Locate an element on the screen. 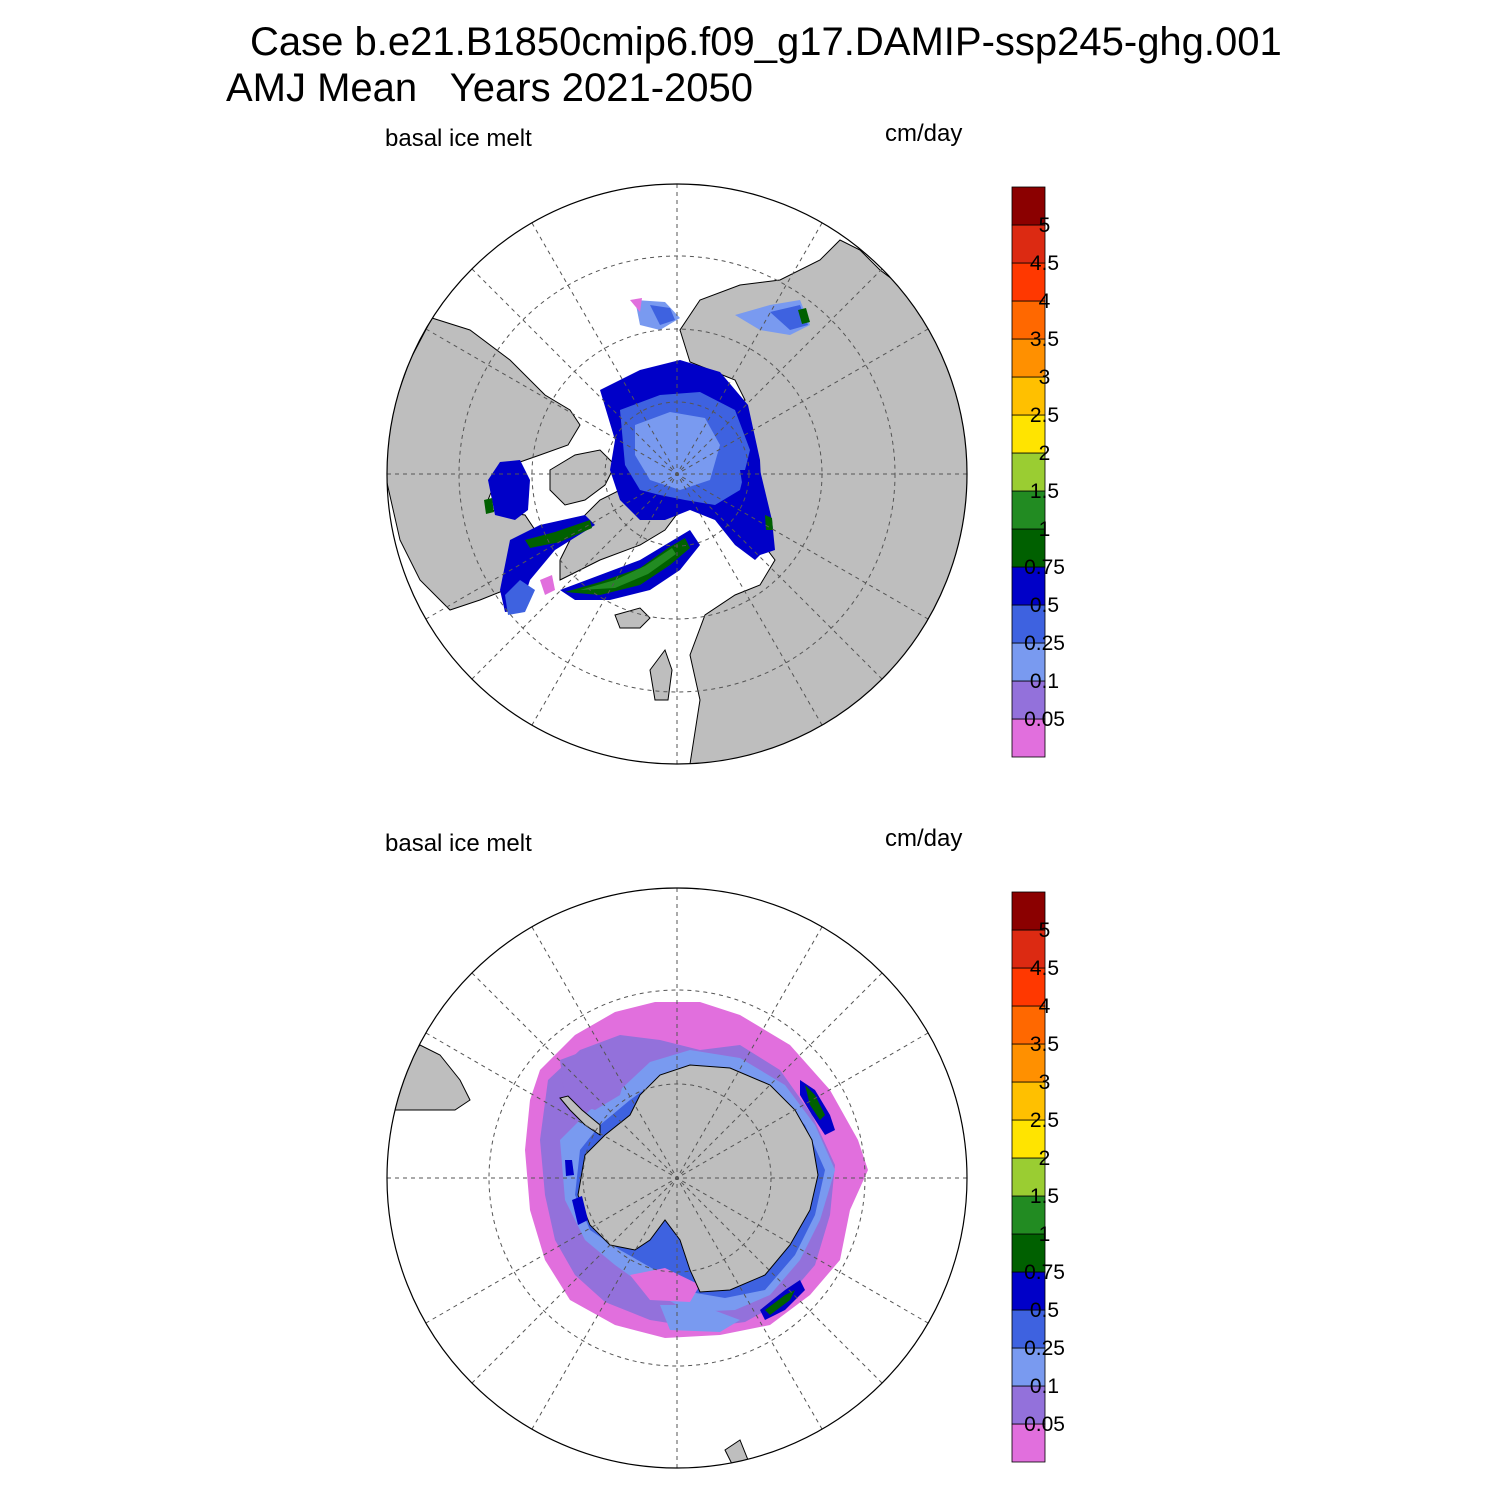 The height and width of the screenshot is (1500, 1500). south-land-peninsula is located at coordinates (580, 1115).